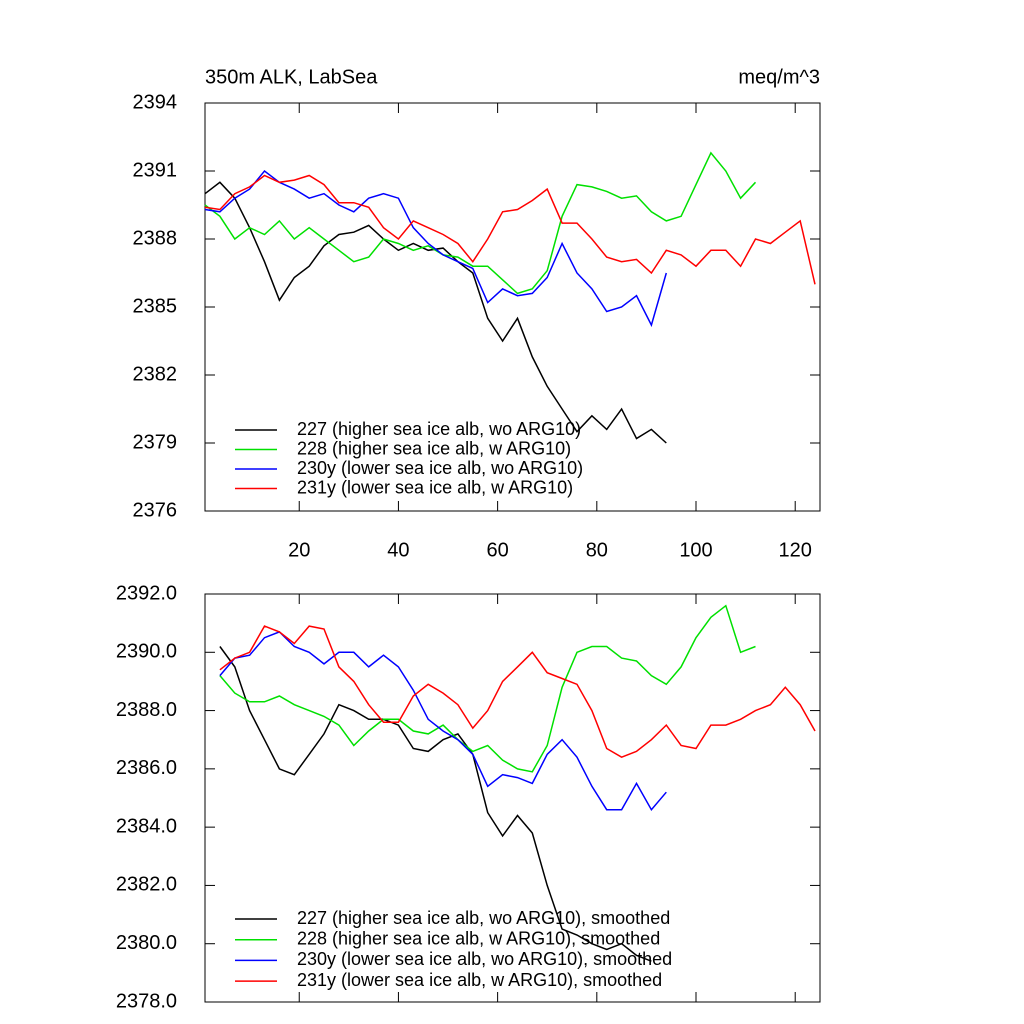  What do you see at coordinates (146, 885) in the screenshot?
I see `y-tick-label: 2382.0` at bounding box center [146, 885].